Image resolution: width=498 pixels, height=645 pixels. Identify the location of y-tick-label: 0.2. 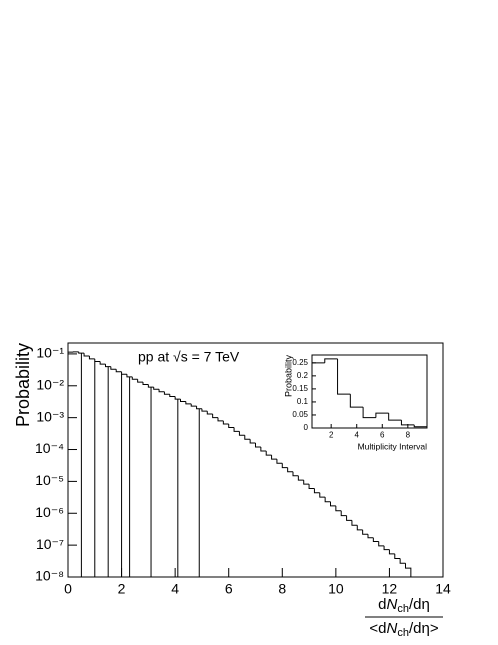
(303, 375).